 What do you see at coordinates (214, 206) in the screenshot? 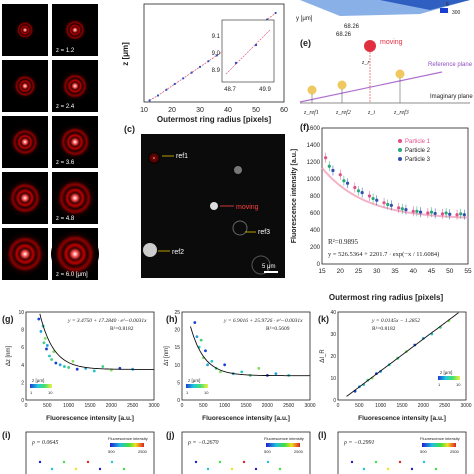
I see `particle-moving` at bounding box center [214, 206].